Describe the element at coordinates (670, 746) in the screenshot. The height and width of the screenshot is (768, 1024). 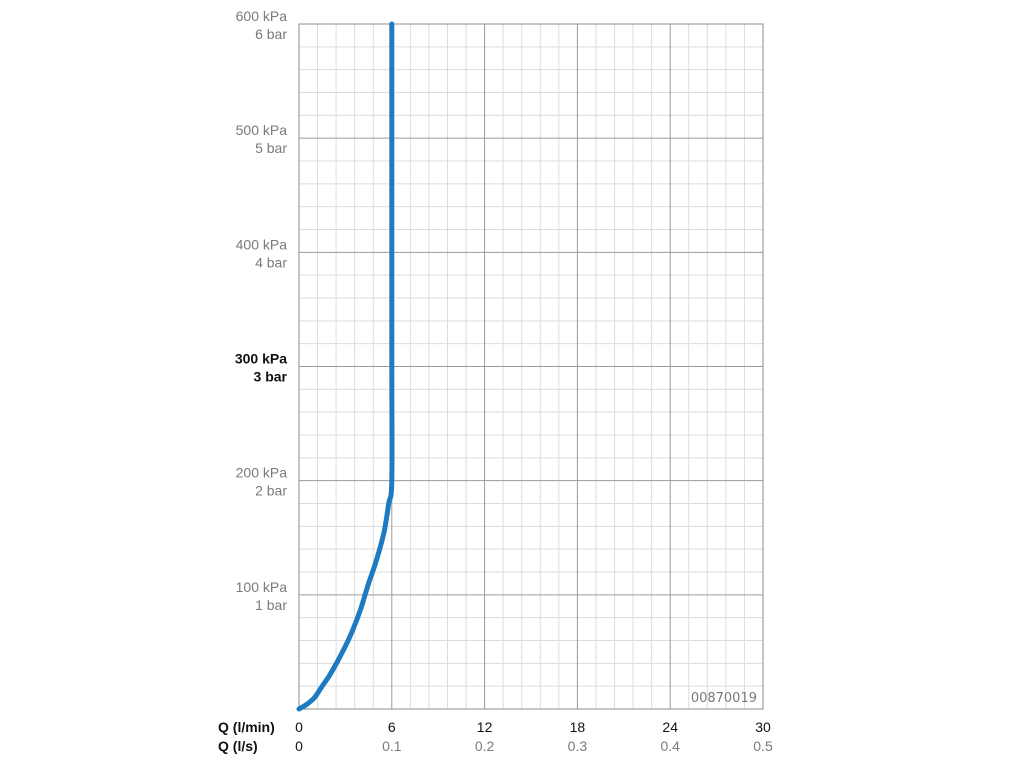
I see `x-tick-label-ls: 0.4` at that location.